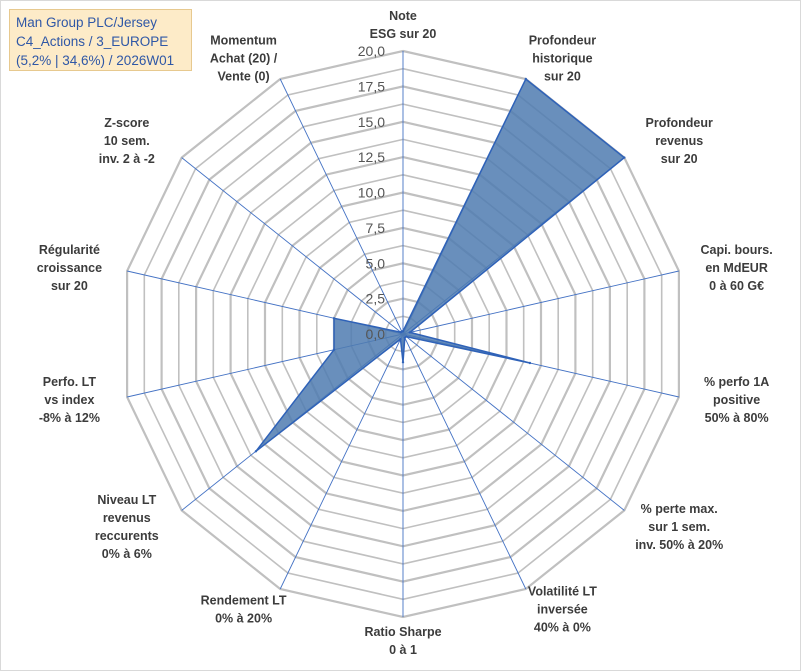 Image resolution: width=801 pixels, height=671 pixels. What do you see at coordinates (371, 86) in the screenshot?
I see `tick-label: 17,5` at bounding box center [371, 86].